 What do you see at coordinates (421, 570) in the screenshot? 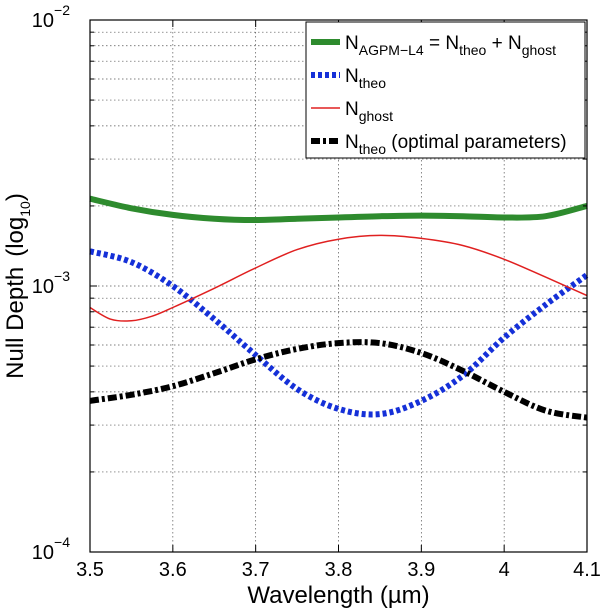
I see `x-tick-label: 3.9` at bounding box center [421, 570].